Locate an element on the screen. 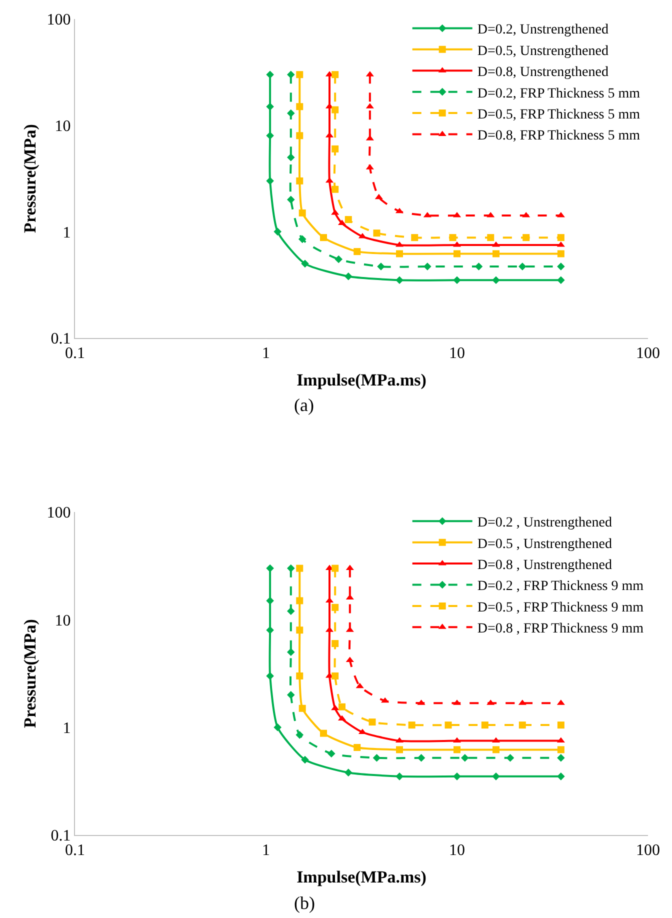 This screenshot has width=672, height=918. legend-label: D=0.5 , FRP Thickness 9 mm is located at coordinates (560, 608).